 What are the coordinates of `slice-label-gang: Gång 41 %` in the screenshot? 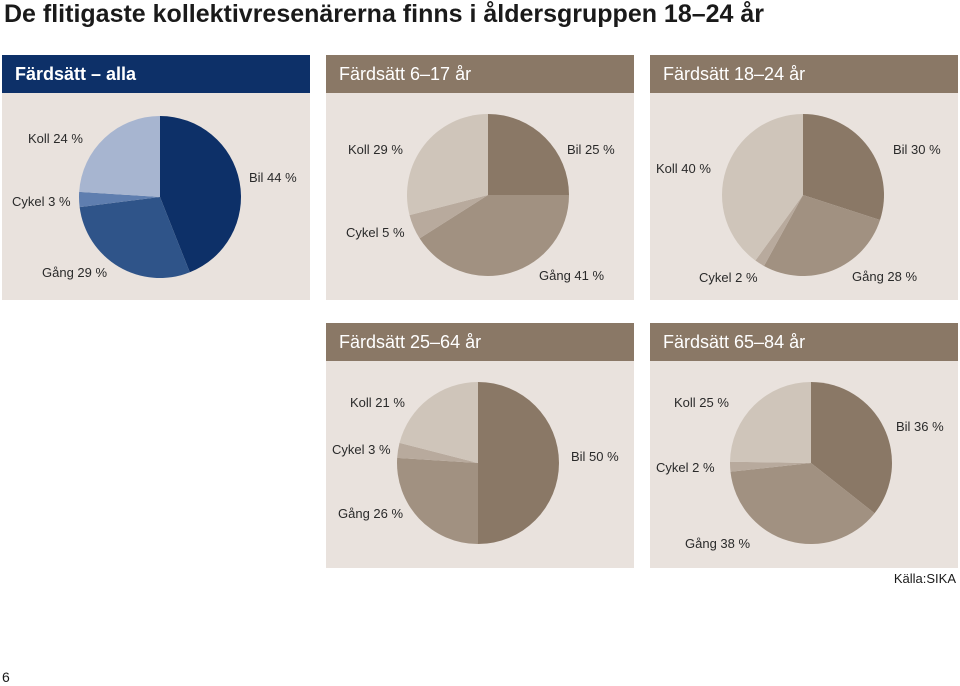 It's located at (572, 275).